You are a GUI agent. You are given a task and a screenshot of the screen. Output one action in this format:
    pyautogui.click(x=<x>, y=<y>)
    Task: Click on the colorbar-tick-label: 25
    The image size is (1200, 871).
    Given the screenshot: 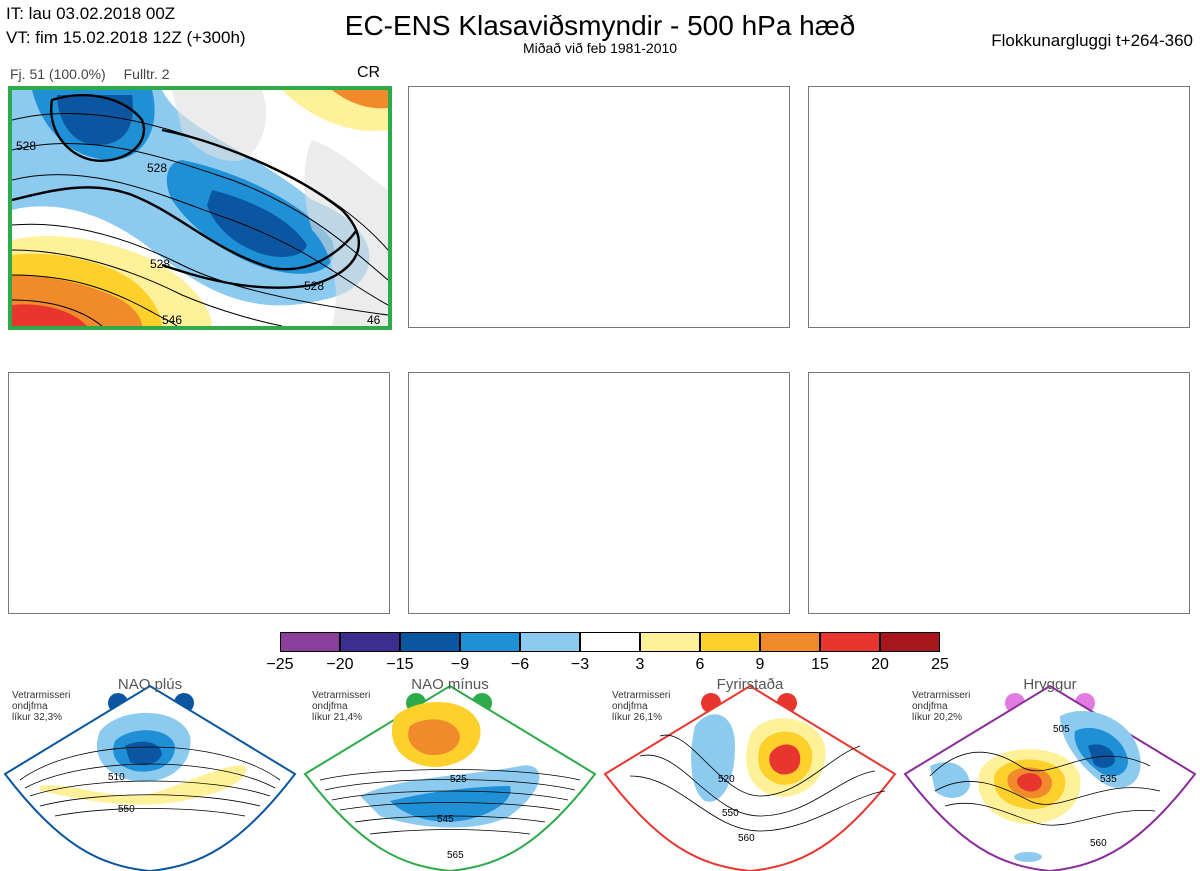 What is the action you would take?
    pyautogui.click(x=940, y=664)
    